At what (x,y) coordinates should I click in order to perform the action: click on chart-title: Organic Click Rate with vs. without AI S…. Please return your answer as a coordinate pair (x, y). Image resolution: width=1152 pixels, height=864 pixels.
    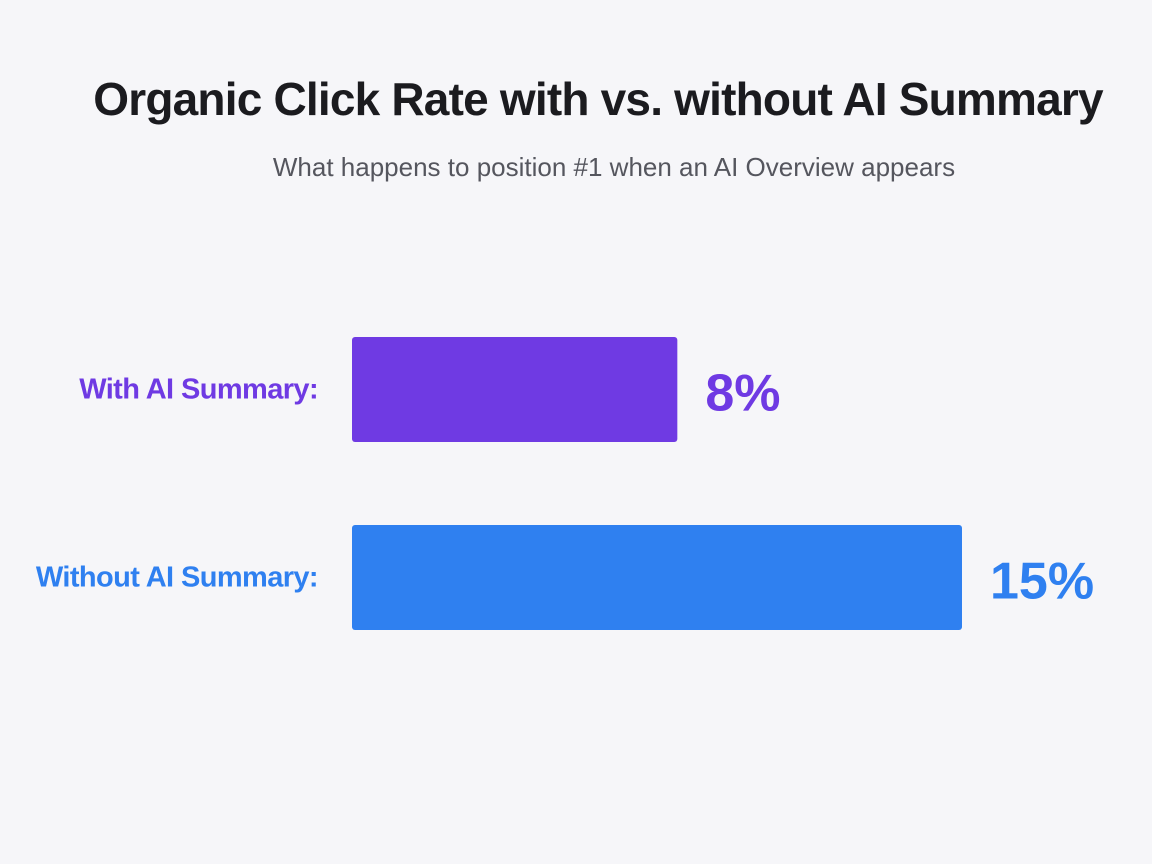
    Looking at the image, I should click on (598, 99).